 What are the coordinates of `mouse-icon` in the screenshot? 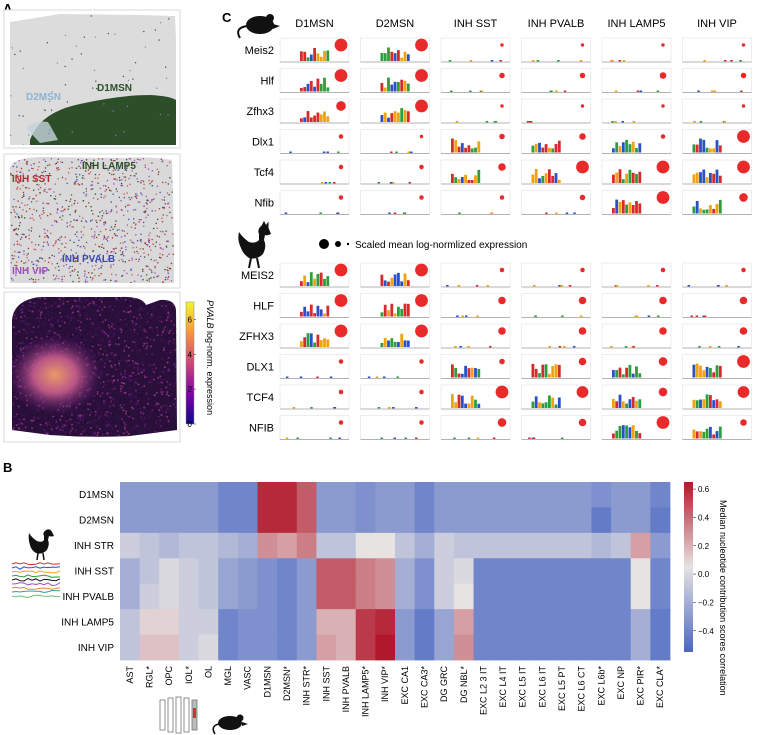 It's located at (258, 26).